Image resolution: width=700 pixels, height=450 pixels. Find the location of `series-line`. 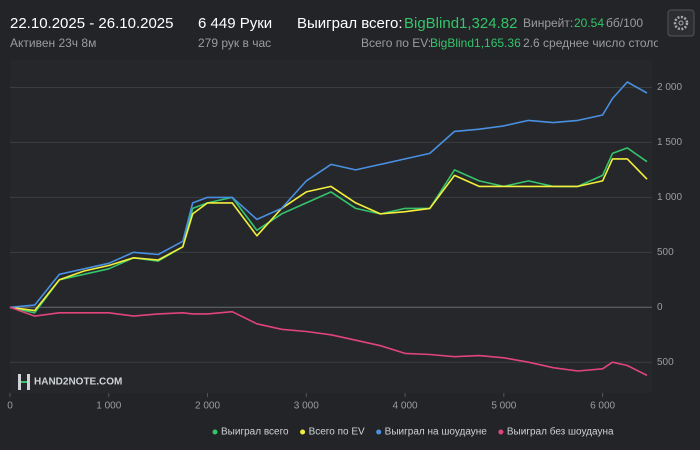

series-line is located at coordinates (328, 341).